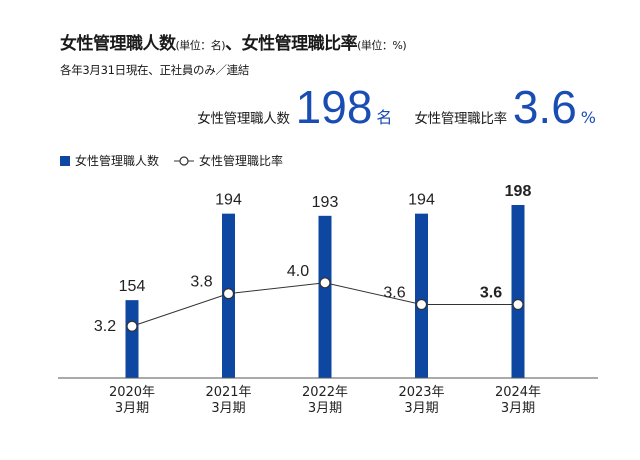 The width and height of the screenshot is (640, 460). Describe the element at coordinates (396, 107) in the screenshot. I see `kpi-summary: 女性管理職人数 198 名 女性管理職比率 3.6 %` at that location.